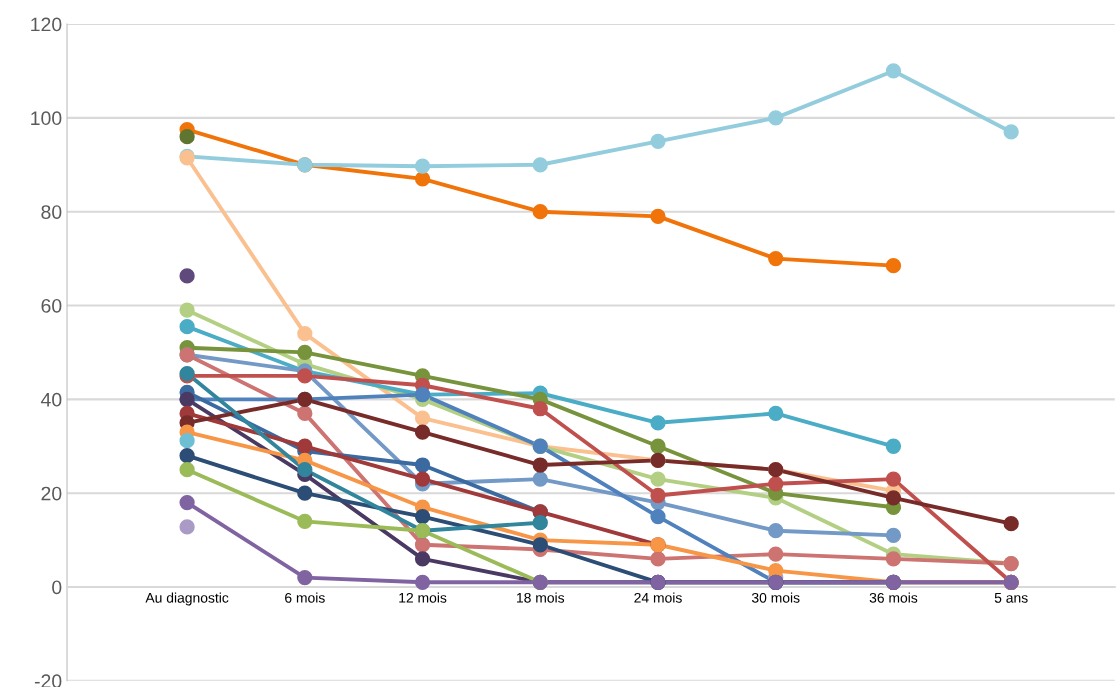 The image size is (1117, 687). What do you see at coordinates (775, 597) in the screenshot?
I see `x-tick-label: 30 mois` at bounding box center [775, 597].